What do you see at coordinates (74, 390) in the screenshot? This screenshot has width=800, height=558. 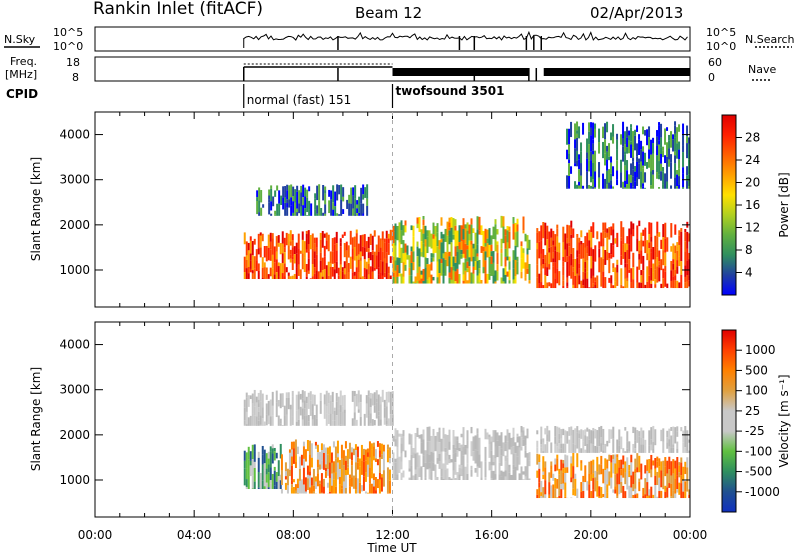 I see `y-tick-label: 3000` at bounding box center [74, 390].